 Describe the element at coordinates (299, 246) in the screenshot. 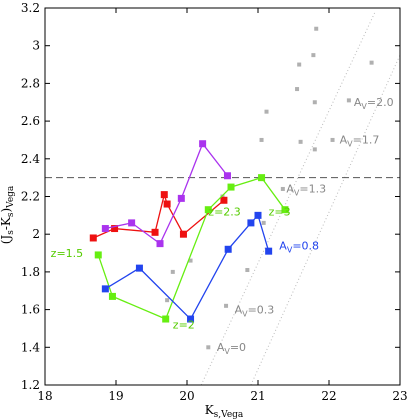

I see `annotation-label: AV=0.8` at that location.